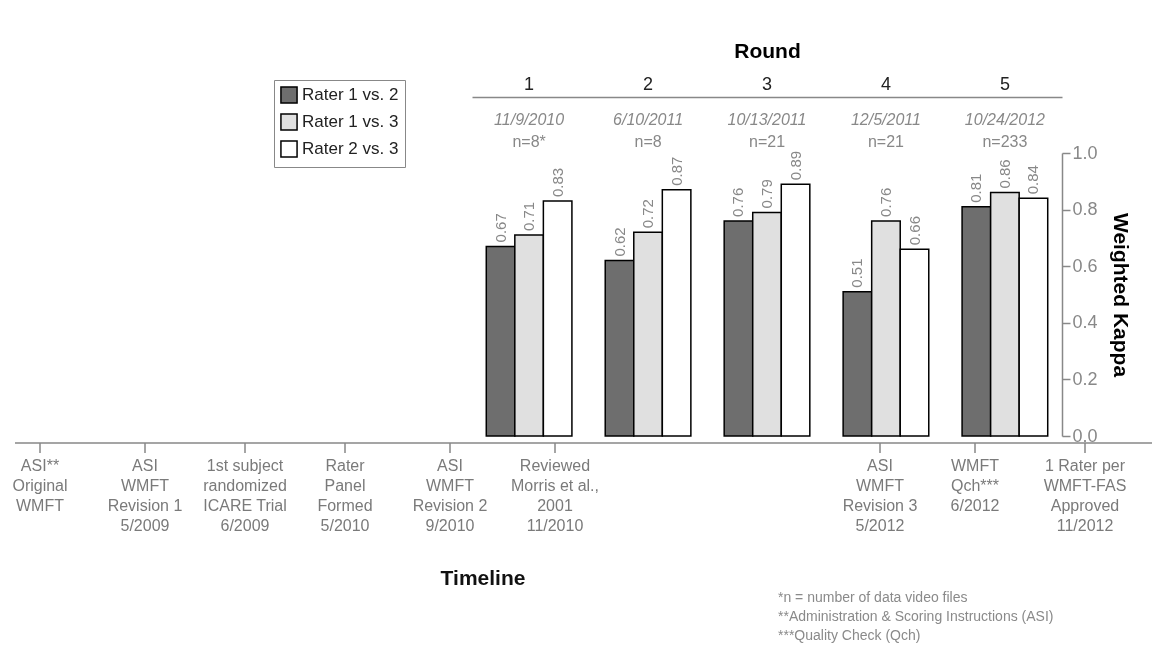 The height and width of the screenshot is (656, 1171). Describe the element at coordinates (1004, 83) in the screenshot. I see `x-tick-label: 5` at that location.